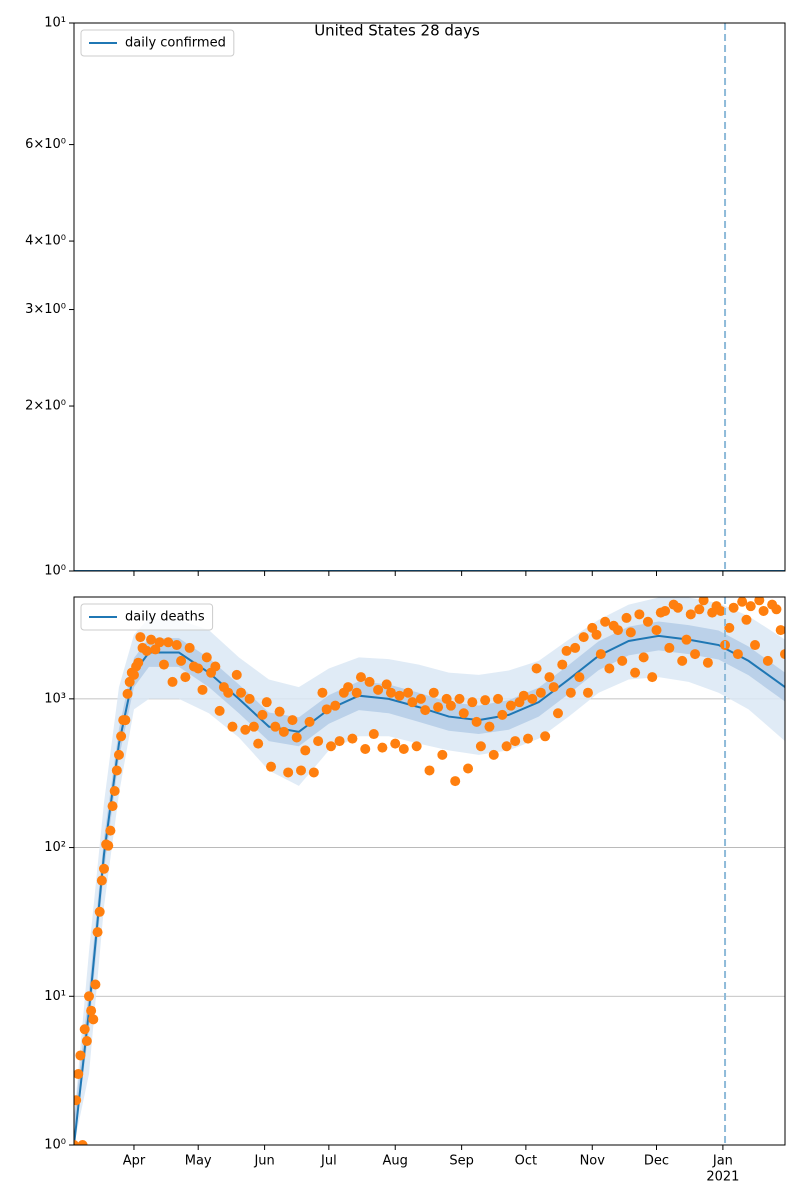  Describe the element at coordinates (134, 1161) in the screenshot. I see `x-tick-label: Apr` at that location.